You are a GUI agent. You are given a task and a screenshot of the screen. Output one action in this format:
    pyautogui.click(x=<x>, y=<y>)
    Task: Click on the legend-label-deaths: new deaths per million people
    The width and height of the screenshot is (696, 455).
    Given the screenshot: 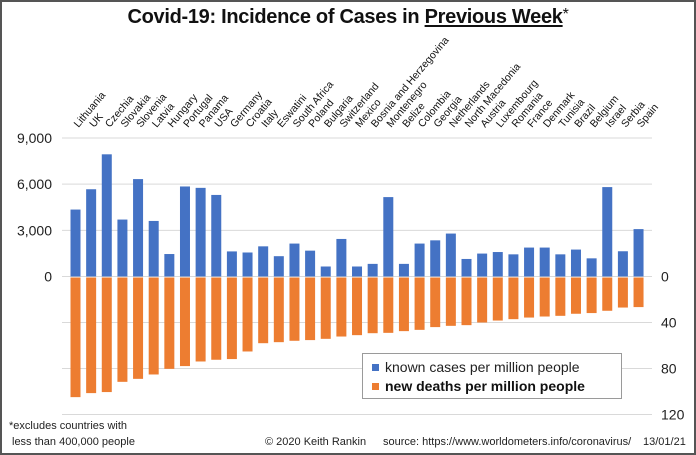 What is the action you would take?
    pyautogui.click(x=485, y=386)
    